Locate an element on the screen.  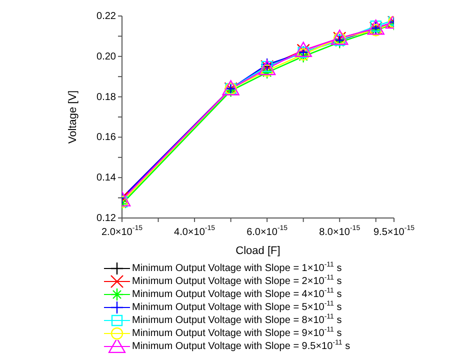
legend-label: Minimum Output Voltage with Slope = 5×10$^{-11}$ s is located at coordinates (237, 307).